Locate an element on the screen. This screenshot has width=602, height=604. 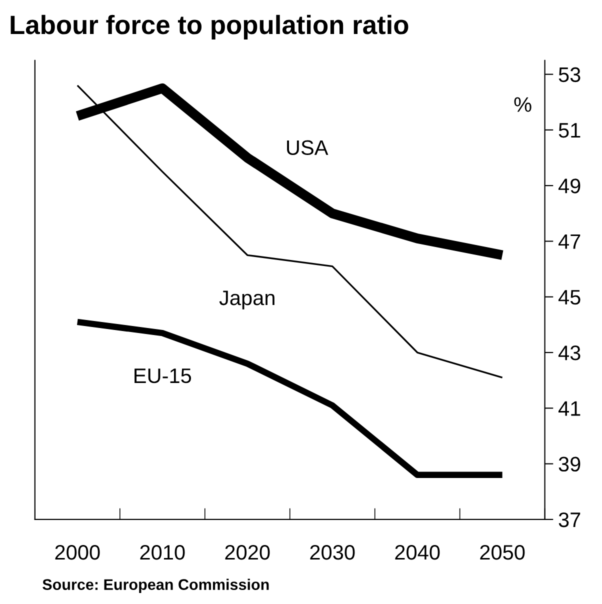
y-tick-label: 41 is located at coordinates (569, 408).